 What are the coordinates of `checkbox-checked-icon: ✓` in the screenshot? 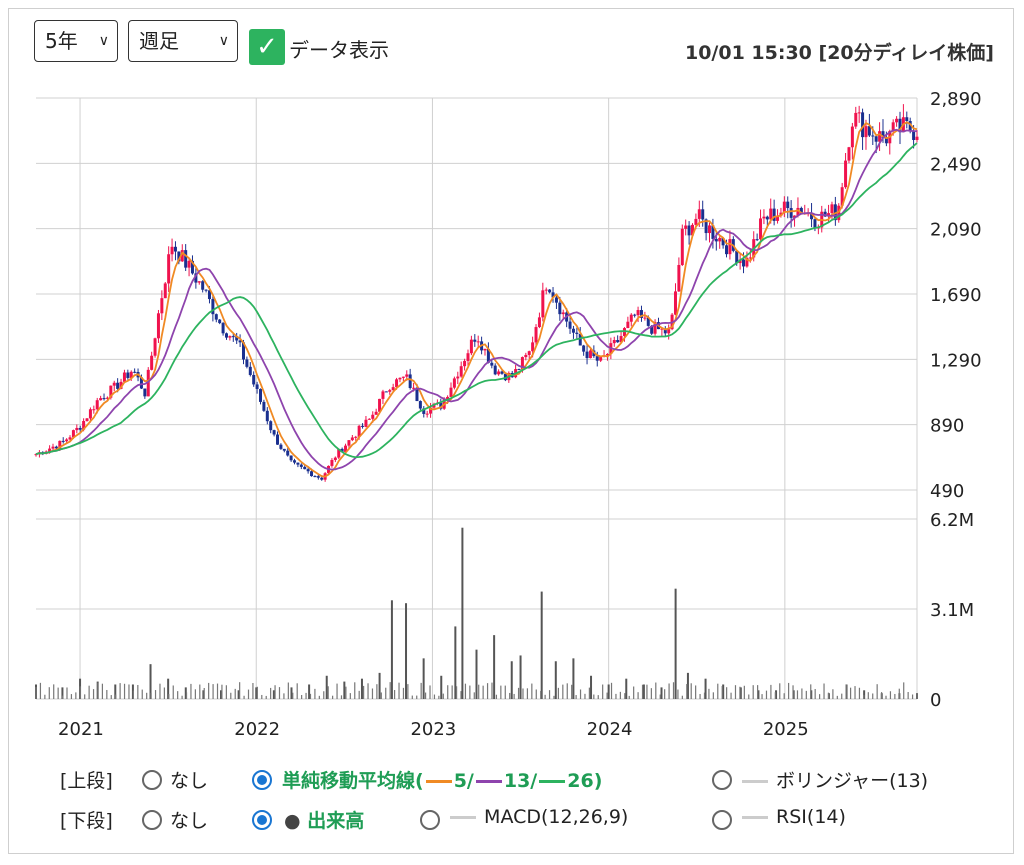 It's located at (267, 47).